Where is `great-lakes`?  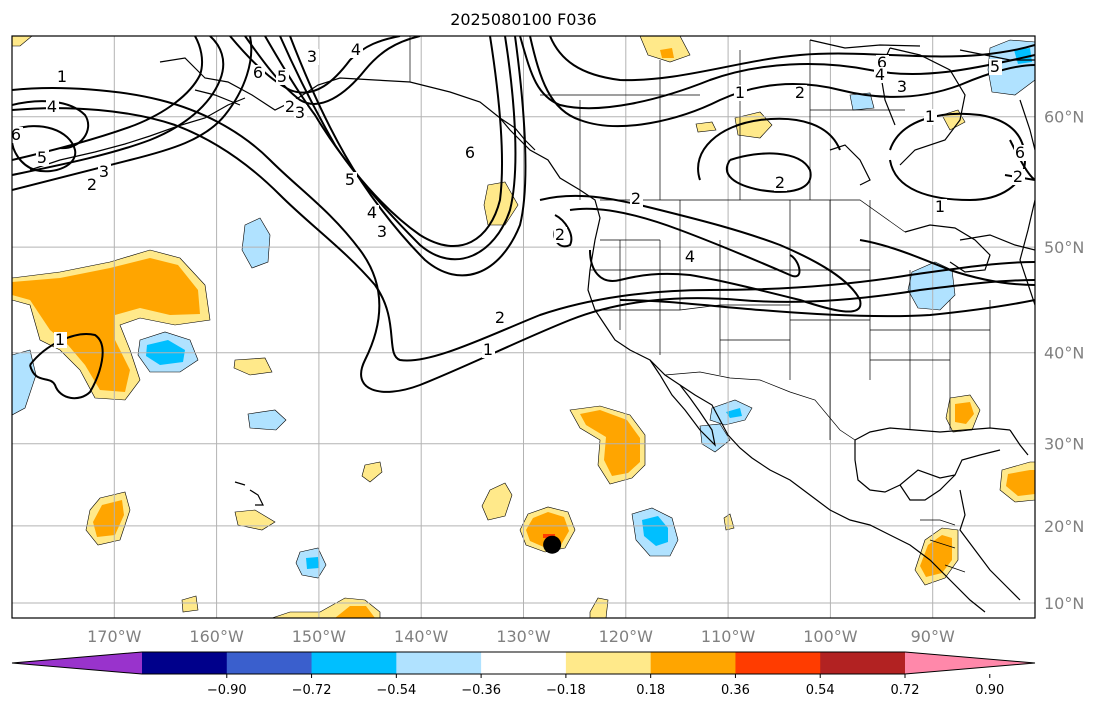 great-lakes is located at coordinates (947, 248).